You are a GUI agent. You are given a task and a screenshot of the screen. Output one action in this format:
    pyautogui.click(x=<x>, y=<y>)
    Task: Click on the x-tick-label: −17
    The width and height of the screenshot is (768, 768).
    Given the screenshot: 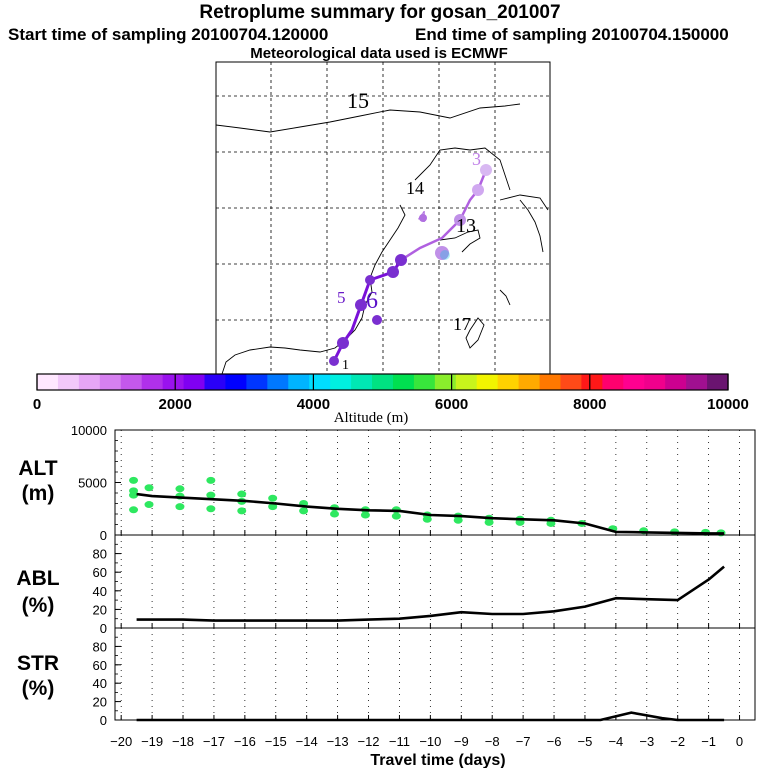 What is the action you would take?
    pyautogui.click(x=214, y=741)
    